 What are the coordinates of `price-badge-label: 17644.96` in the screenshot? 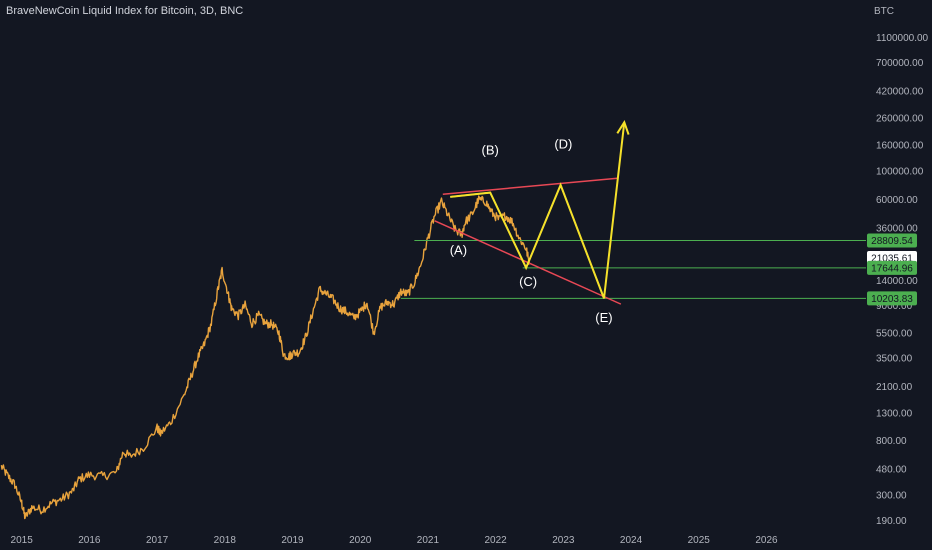 It's located at (892, 268).